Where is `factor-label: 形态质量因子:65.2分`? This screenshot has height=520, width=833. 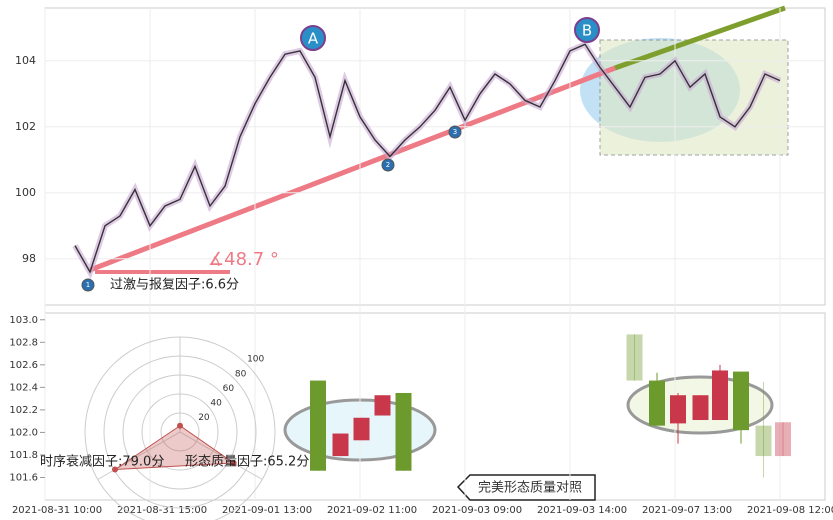
factor-label: 形态质量因子:65.2分 is located at coordinates (247, 462).